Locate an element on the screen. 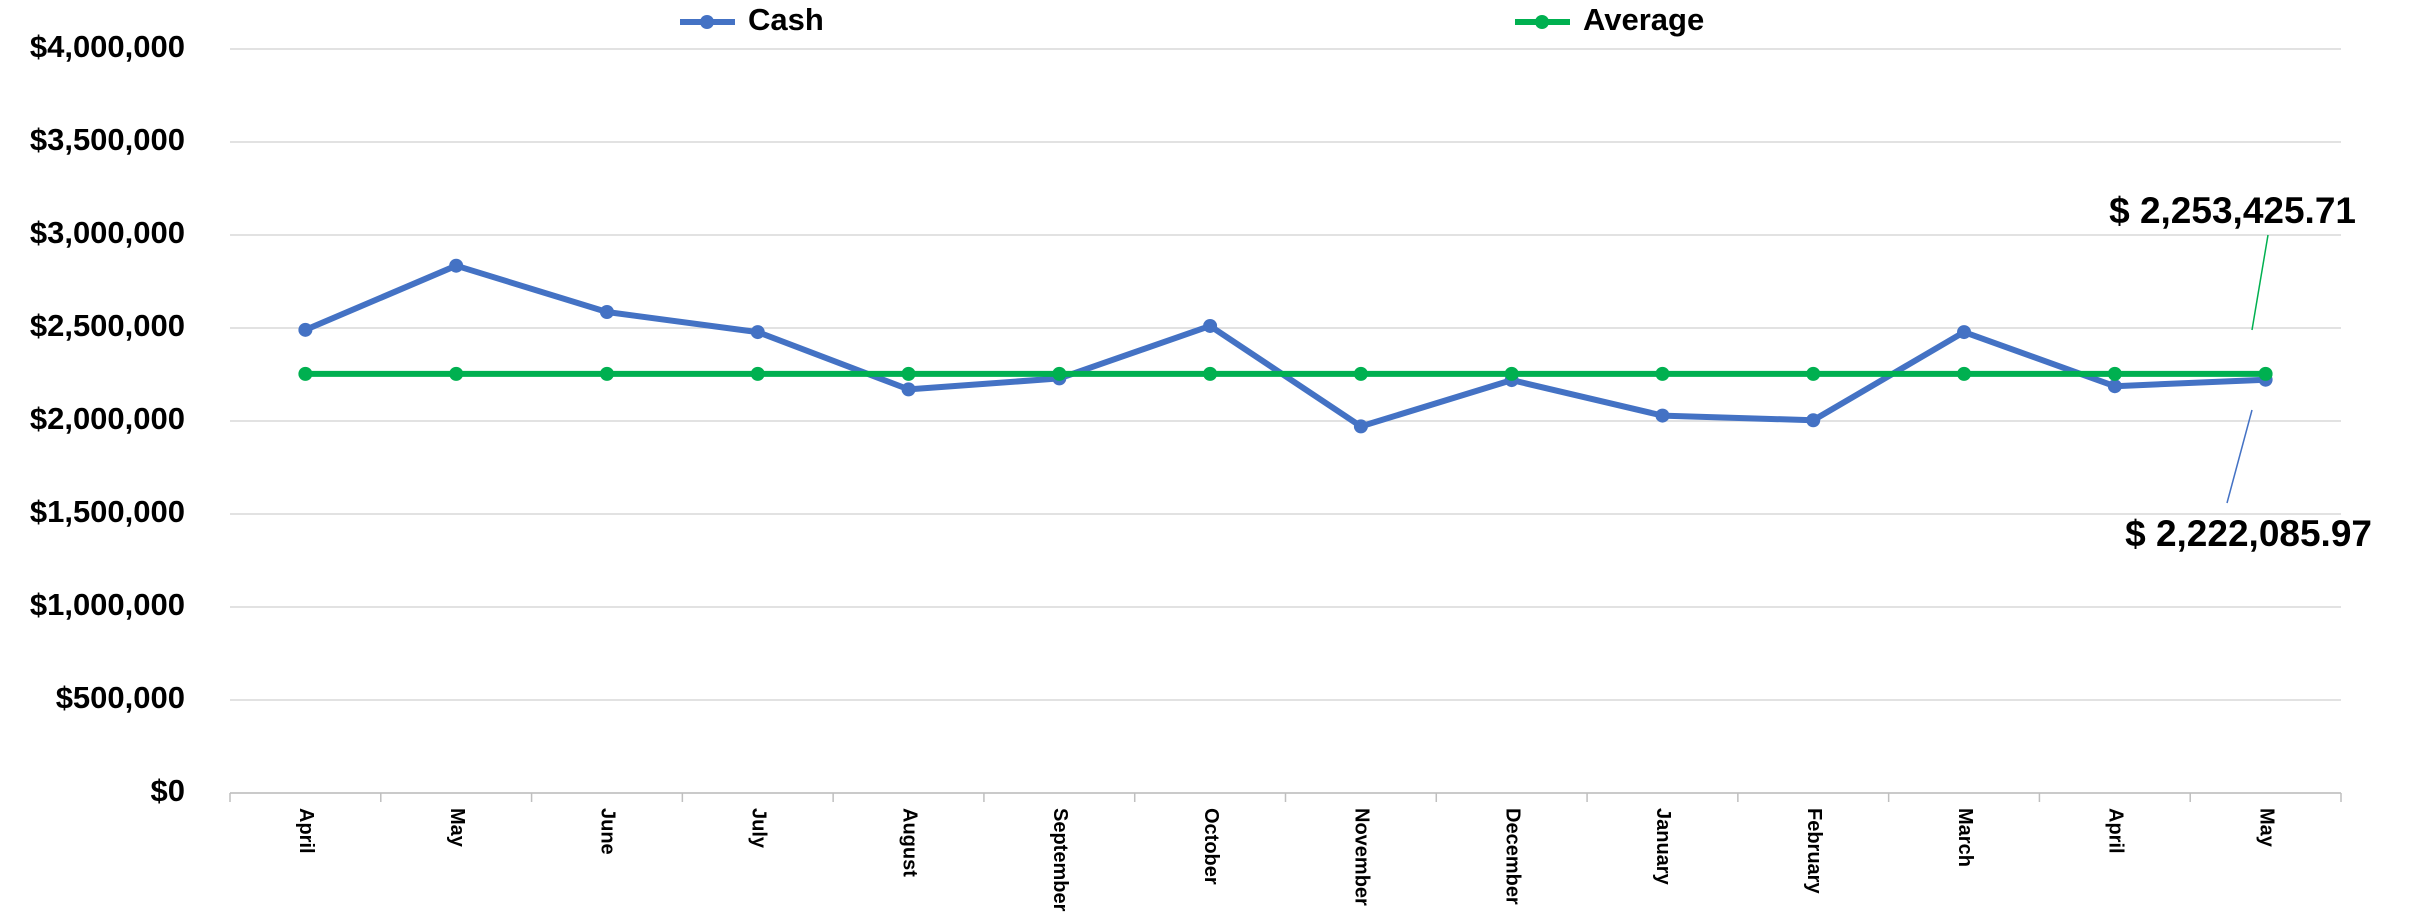 This screenshot has height=916, width=2410. x-tick-label: February is located at coordinates (1814, 851).